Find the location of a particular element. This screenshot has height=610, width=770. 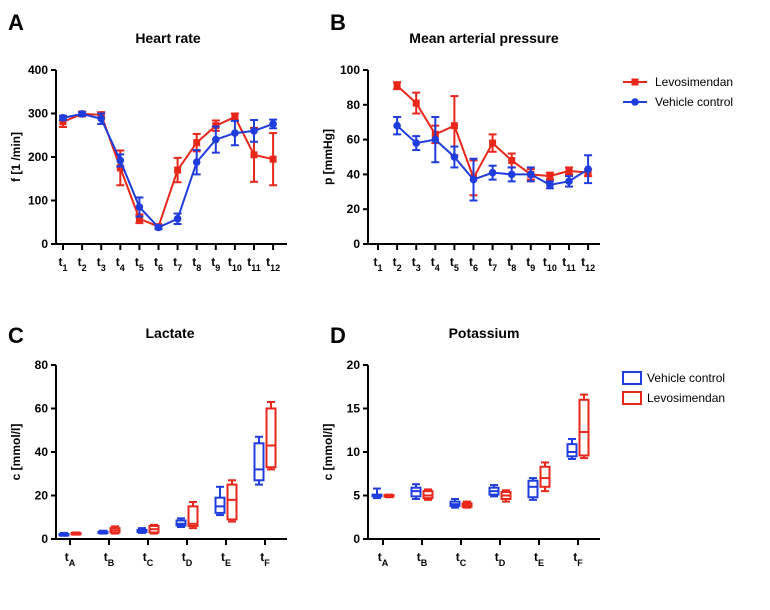

y-axis-label: c [mmol/l] is located at coordinates (16, 452).